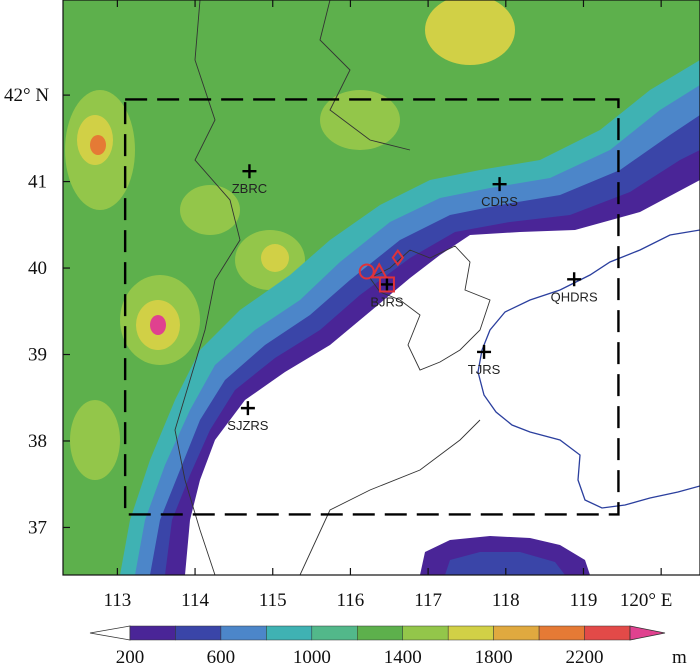 Image resolution: width=700 pixels, height=667 pixels. Describe the element at coordinates (574, 279) in the screenshot. I see `station-marker-qhdrs` at that location.